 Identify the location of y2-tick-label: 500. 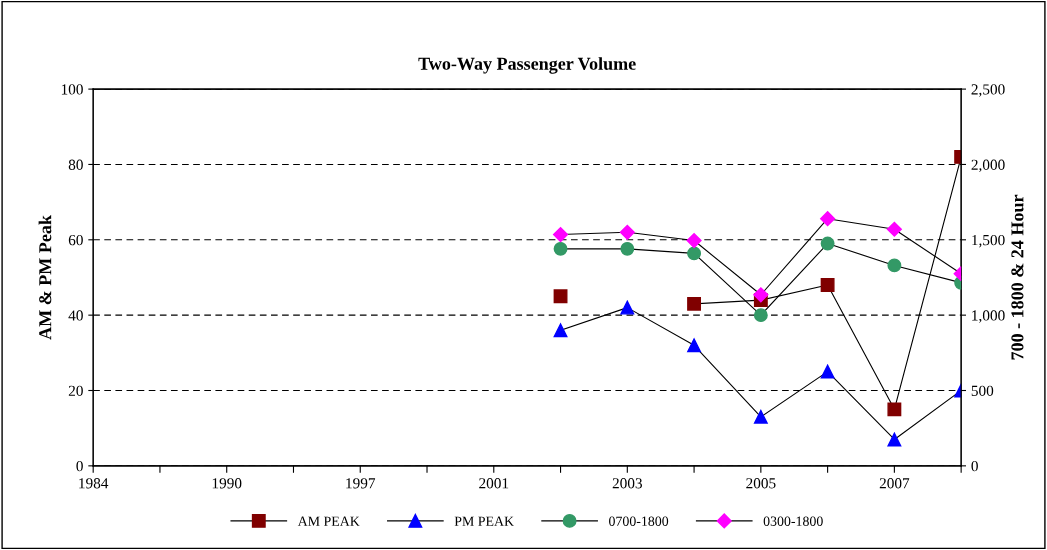
(982, 390).